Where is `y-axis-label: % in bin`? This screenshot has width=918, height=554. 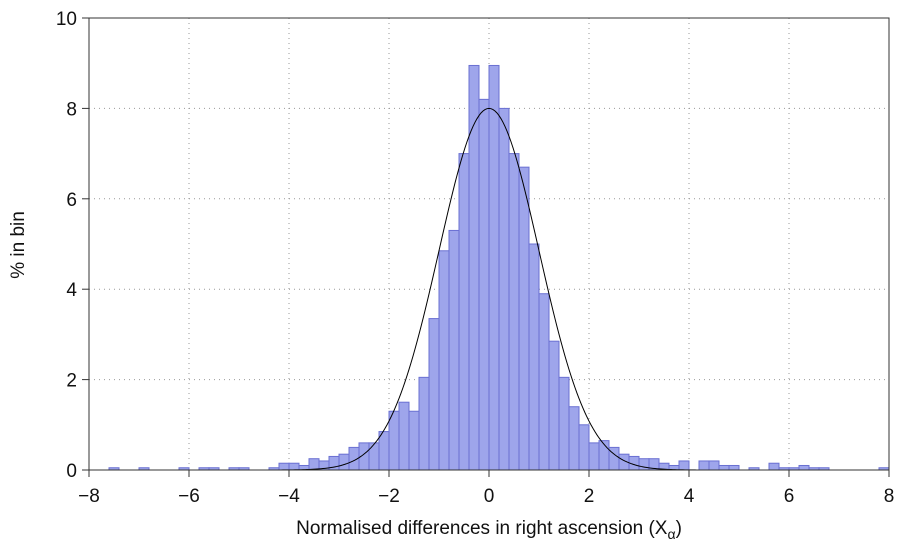 y-axis-label: % in bin is located at coordinates (18, 245).